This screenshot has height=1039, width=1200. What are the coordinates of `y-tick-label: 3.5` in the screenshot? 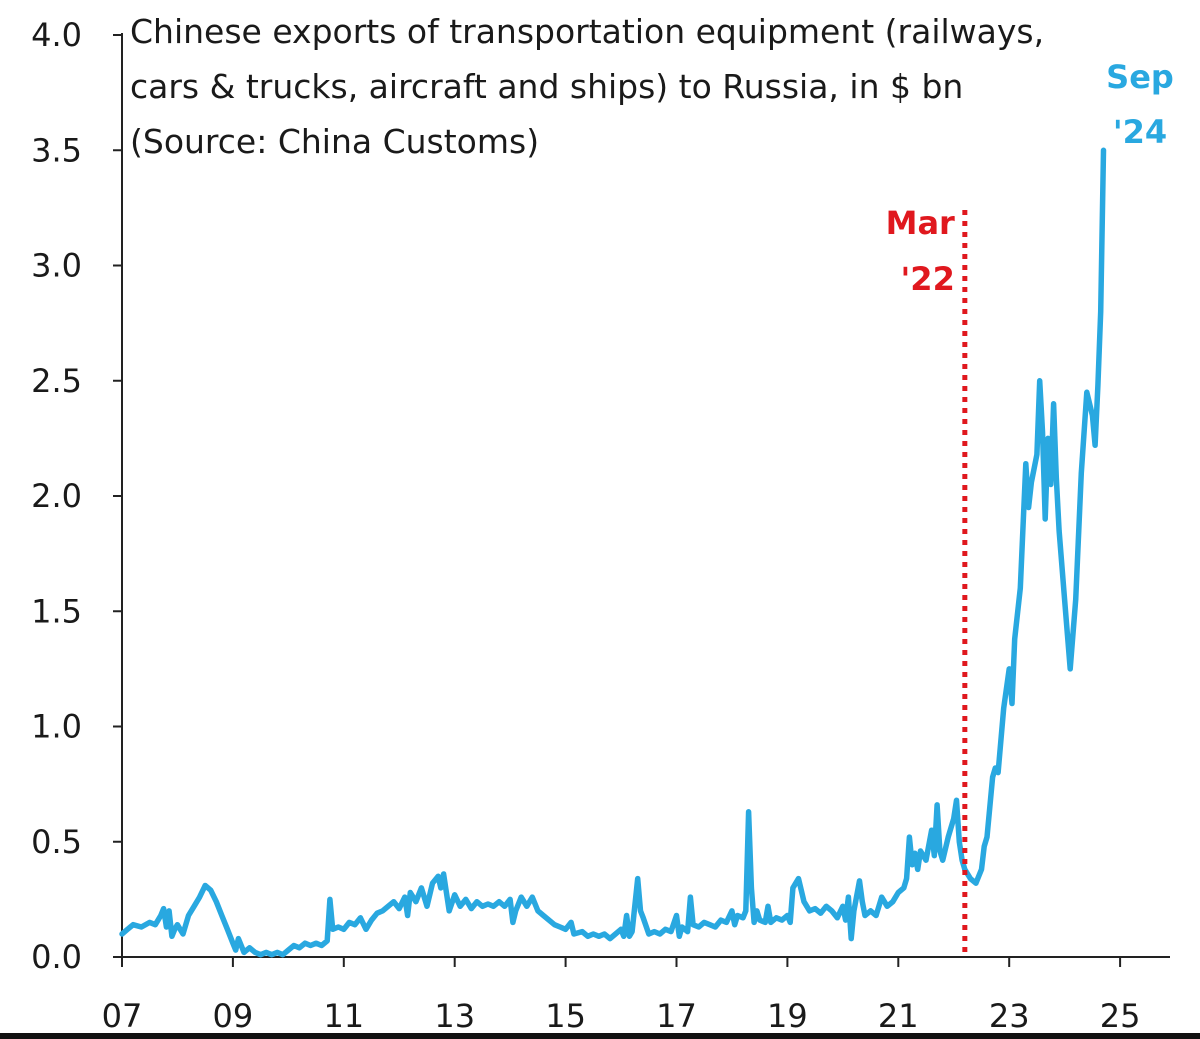 It's located at (56, 150).